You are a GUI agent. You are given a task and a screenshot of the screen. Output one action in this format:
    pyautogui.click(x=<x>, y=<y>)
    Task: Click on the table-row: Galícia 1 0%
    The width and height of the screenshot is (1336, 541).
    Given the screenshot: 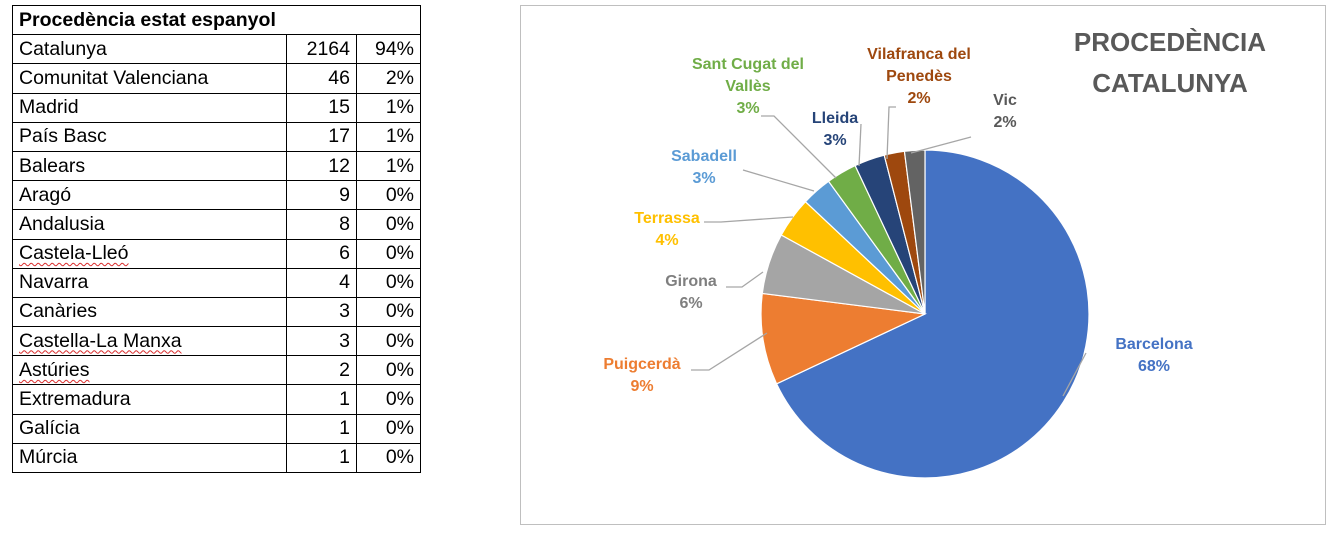 What is the action you would take?
    pyautogui.click(x=216, y=428)
    